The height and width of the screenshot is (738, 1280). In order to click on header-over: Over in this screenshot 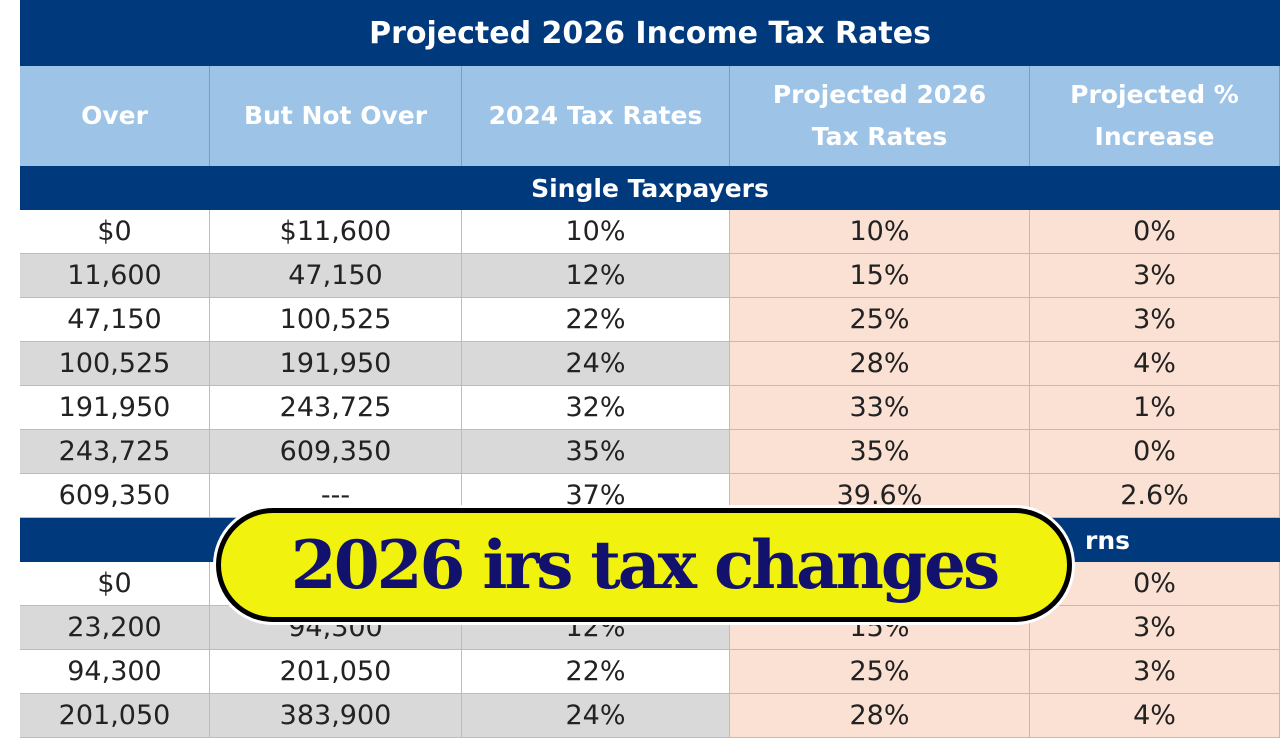, I will do `click(115, 116)`.